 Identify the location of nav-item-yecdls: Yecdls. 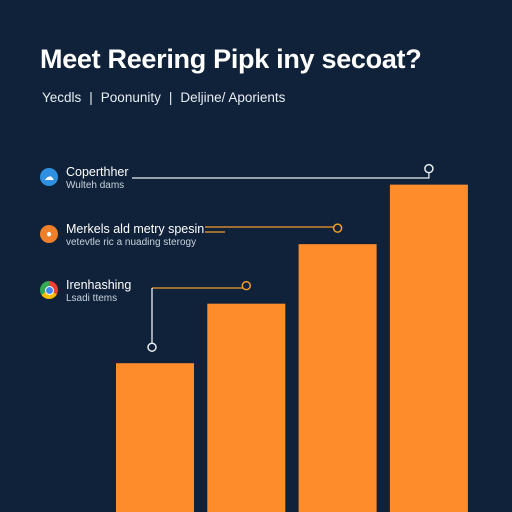
(62, 97).